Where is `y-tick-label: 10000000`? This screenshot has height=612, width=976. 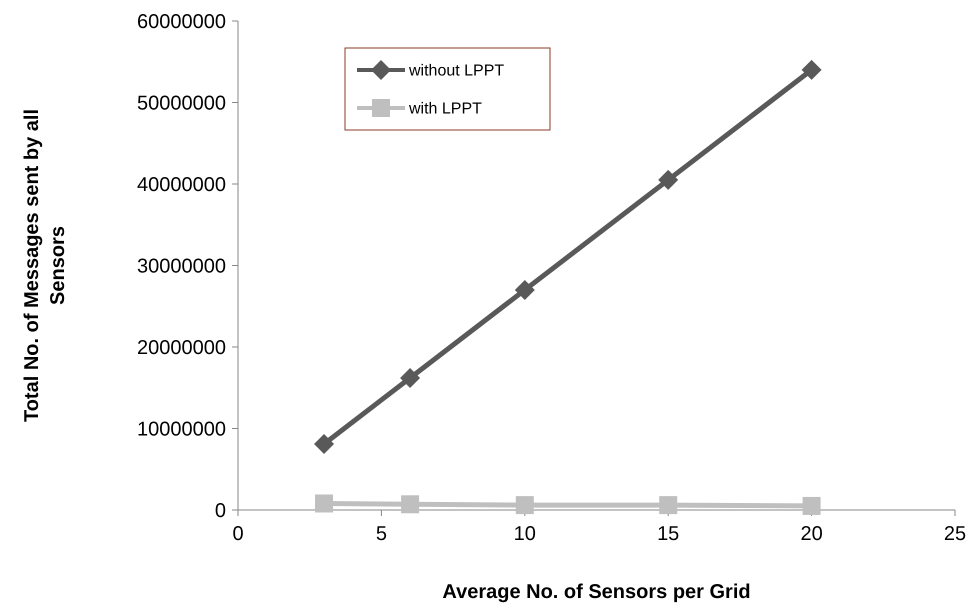
y-tick-label: 10000000 is located at coordinates (181, 429).